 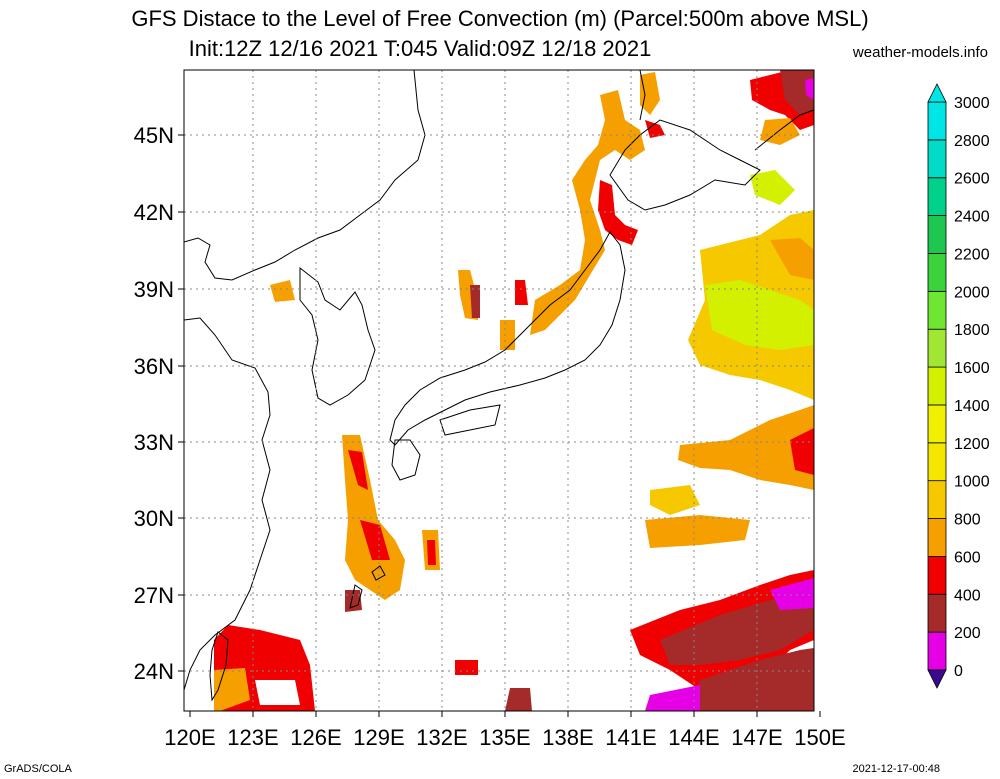 I want to click on colorbar-label: 1000, so click(x=972, y=482).